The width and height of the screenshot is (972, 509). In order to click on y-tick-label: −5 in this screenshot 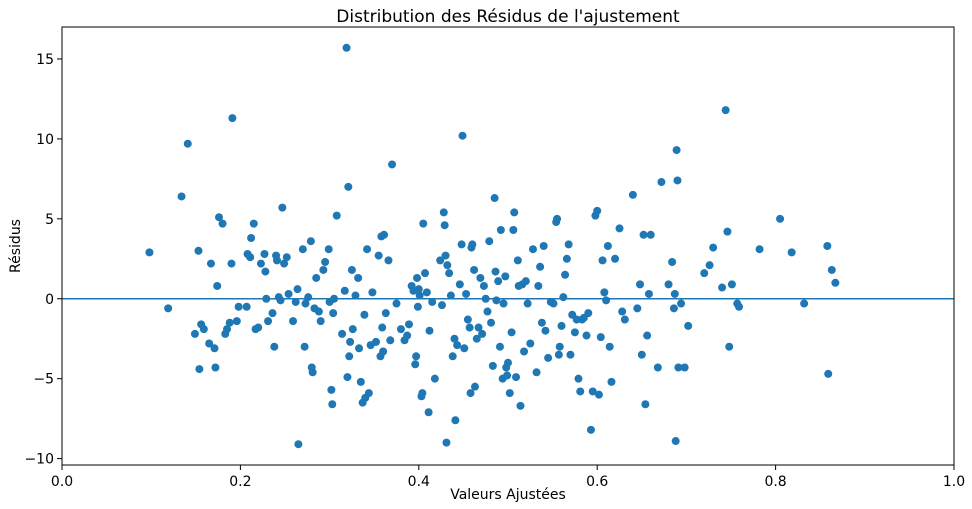, I will do `click(43, 380)`.